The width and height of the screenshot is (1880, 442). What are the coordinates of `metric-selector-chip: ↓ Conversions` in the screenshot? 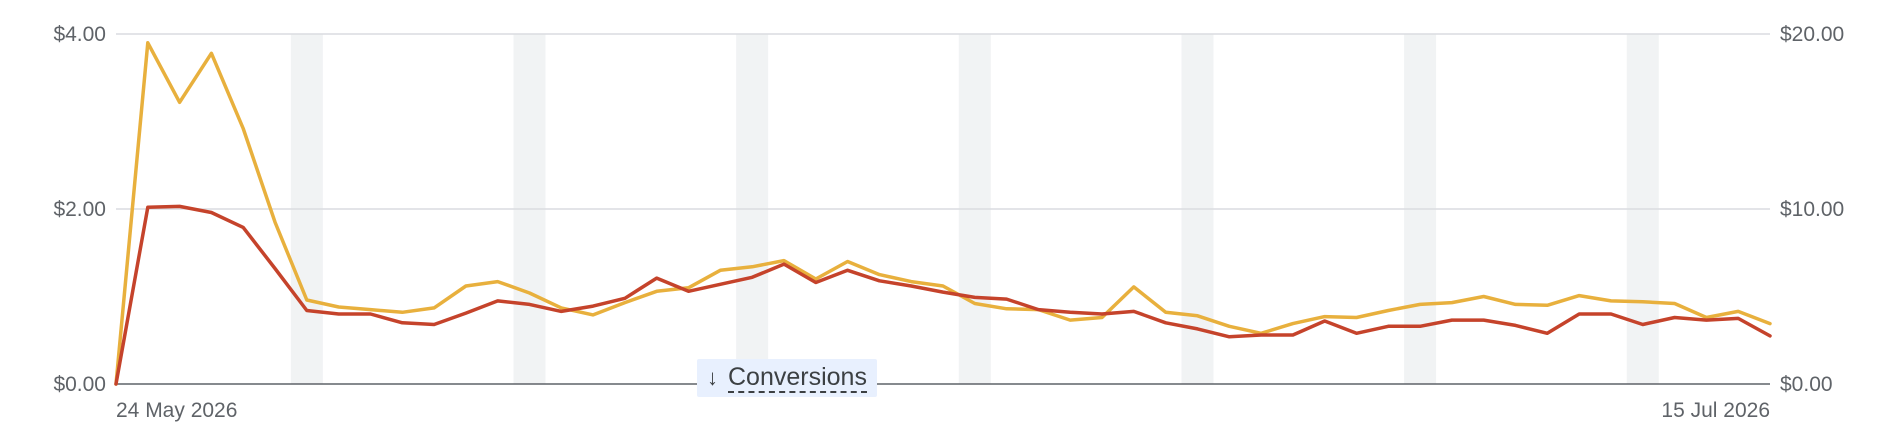 It's located at (787, 378).